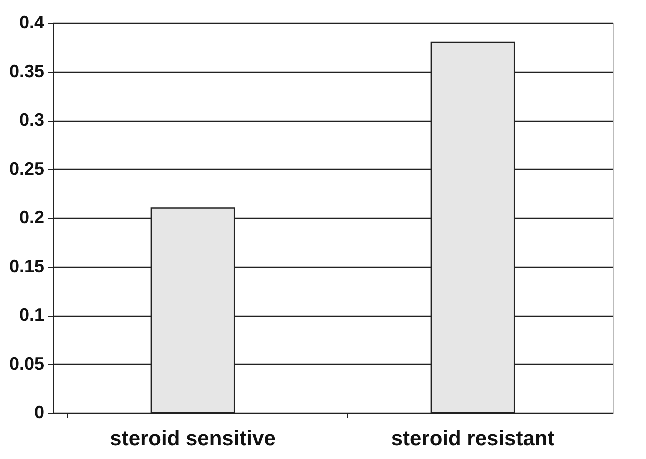 The height and width of the screenshot is (459, 646). Describe the element at coordinates (26, 168) in the screenshot. I see `y-tick-label: 0.25` at that location.